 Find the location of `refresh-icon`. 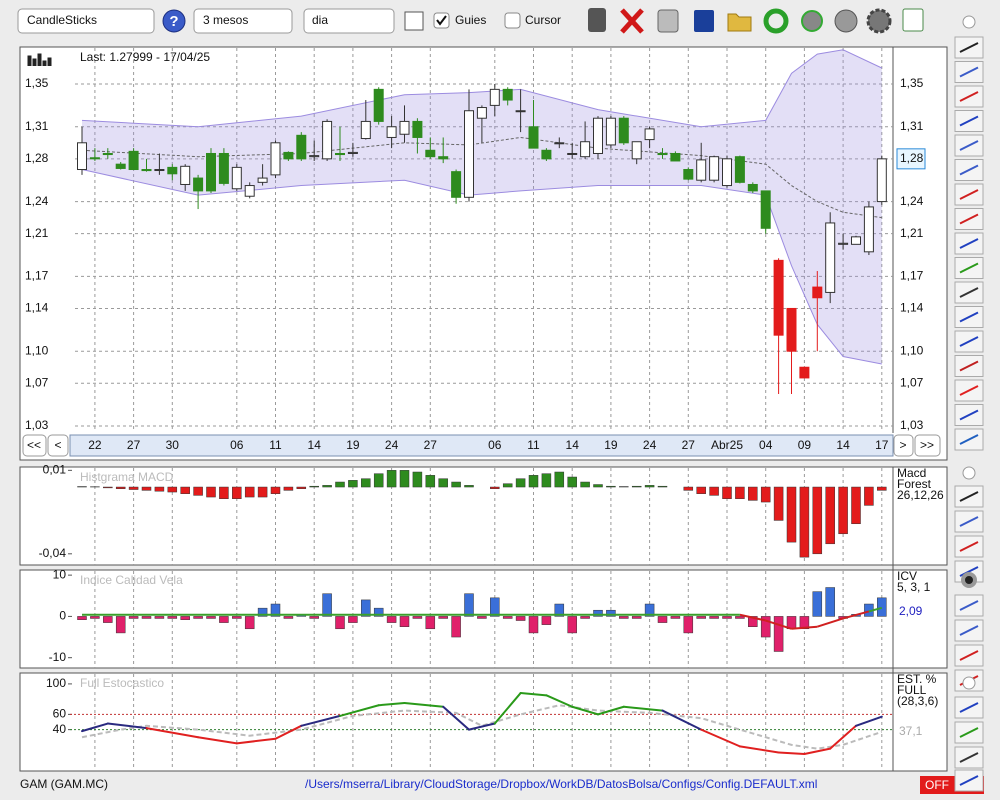

refresh-icon is located at coordinates (776, 21).